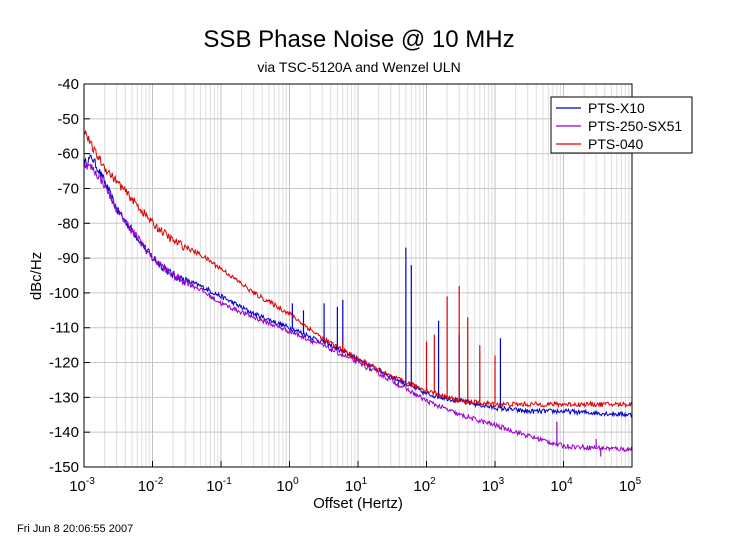 The height and width of the screenshot is (550, 750). I want to click on x-tick-label: 10², so click(424, 485).